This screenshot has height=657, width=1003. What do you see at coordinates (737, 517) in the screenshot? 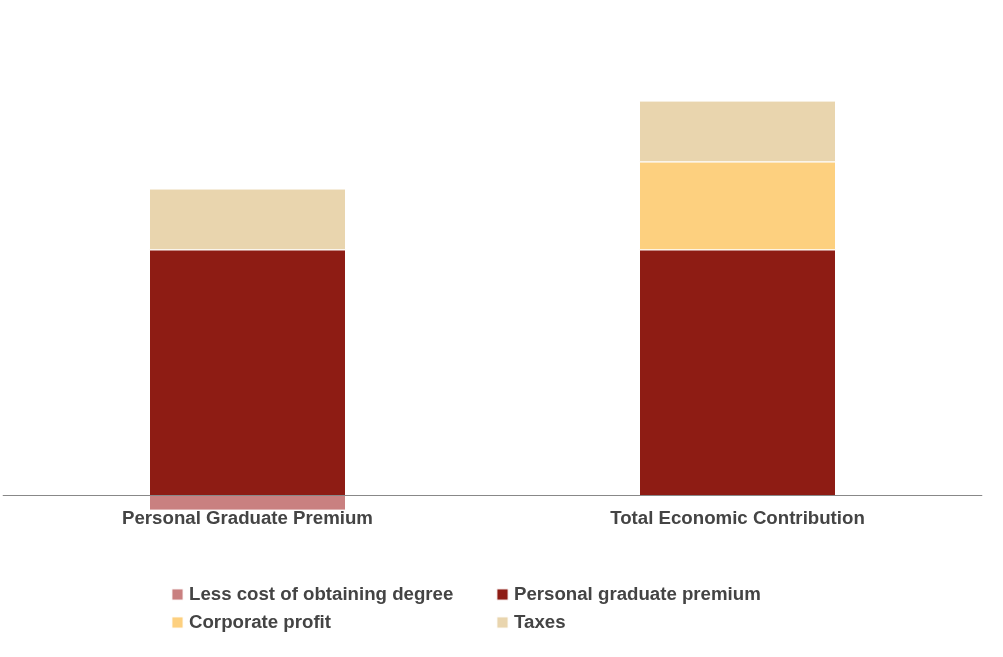
I see `x-tick-label: Total Economic Contribution` at bounding box center [737, 517].